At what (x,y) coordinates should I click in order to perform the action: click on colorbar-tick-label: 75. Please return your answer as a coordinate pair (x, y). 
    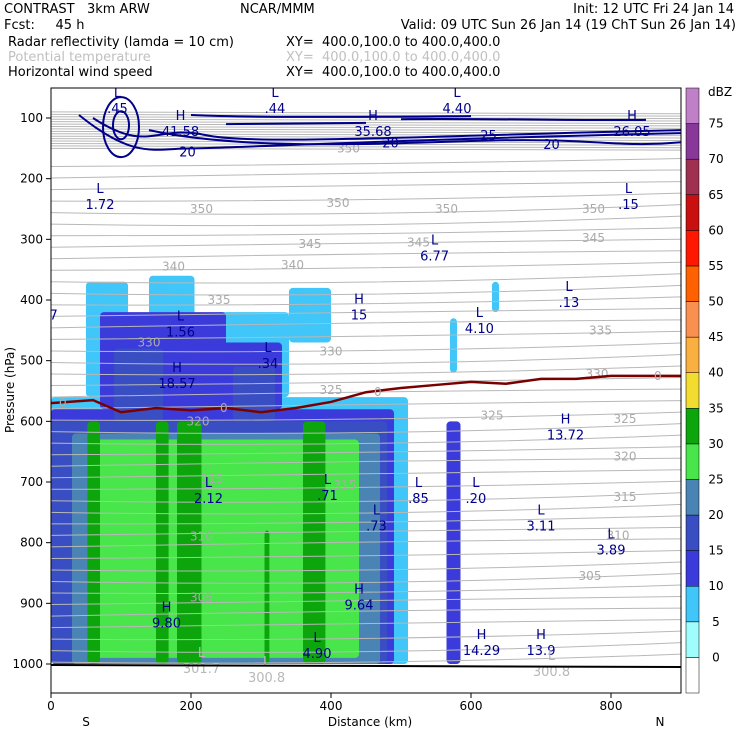
    Looking at the image, I should click on (715, 124).